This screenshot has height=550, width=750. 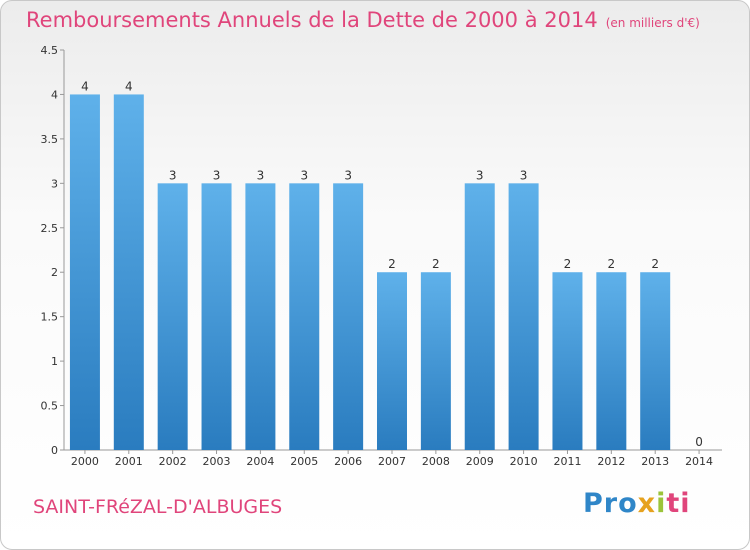 What do you see at coordinates (524, 461) in the screenshot?
I see `x-tick-label: 2010` at bounding box center [524, 461].